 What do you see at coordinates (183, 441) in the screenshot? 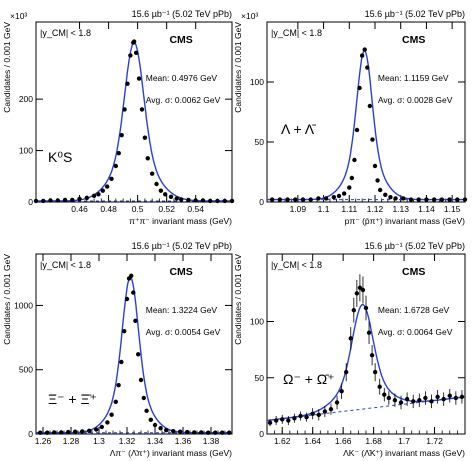
I see `x-tick-label: 1.36` at bounding box center [183, 441].